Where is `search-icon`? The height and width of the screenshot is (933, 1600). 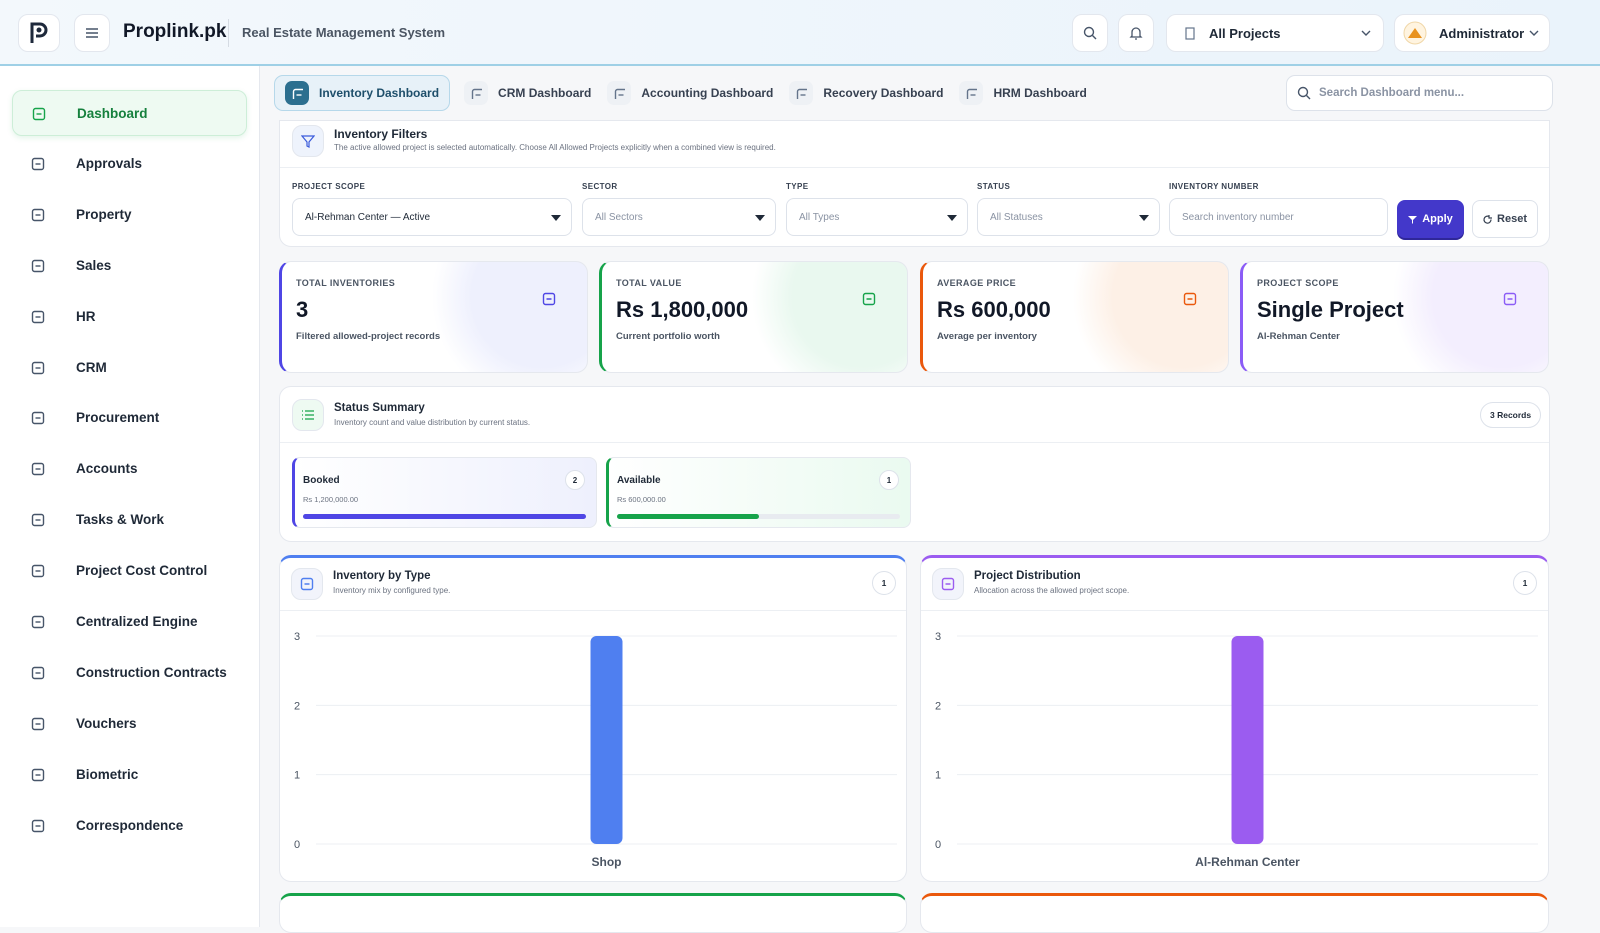
search-icon is located at coordinates (1090, 33).